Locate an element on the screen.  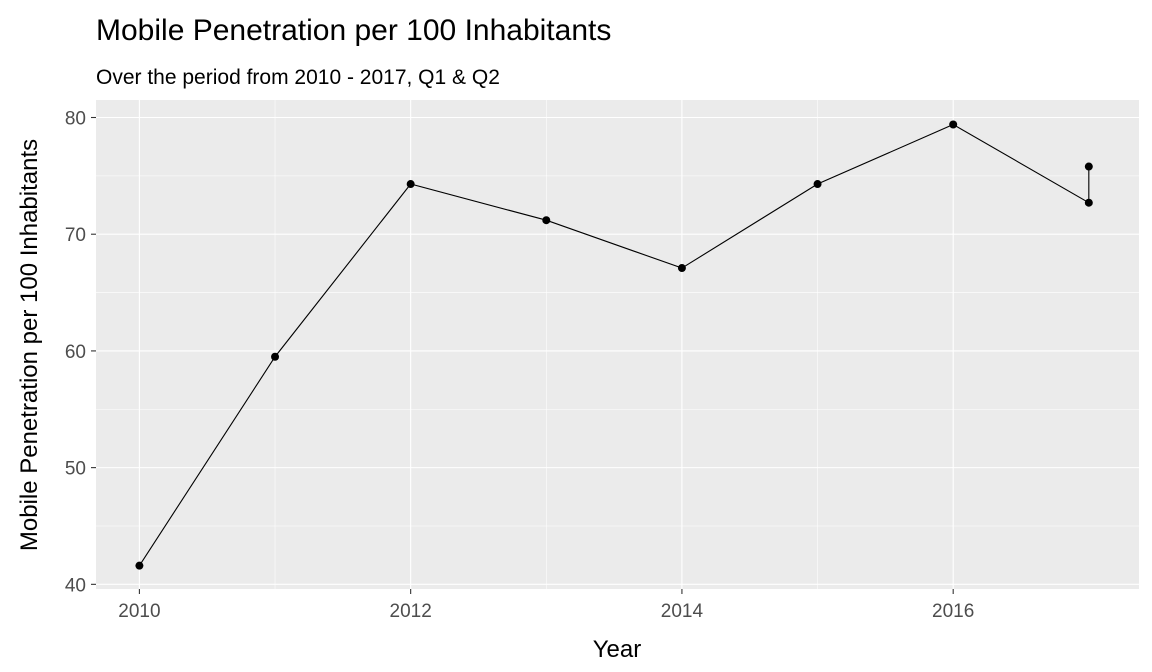
x-axis-title: Year is located at coordinates (617, 649).